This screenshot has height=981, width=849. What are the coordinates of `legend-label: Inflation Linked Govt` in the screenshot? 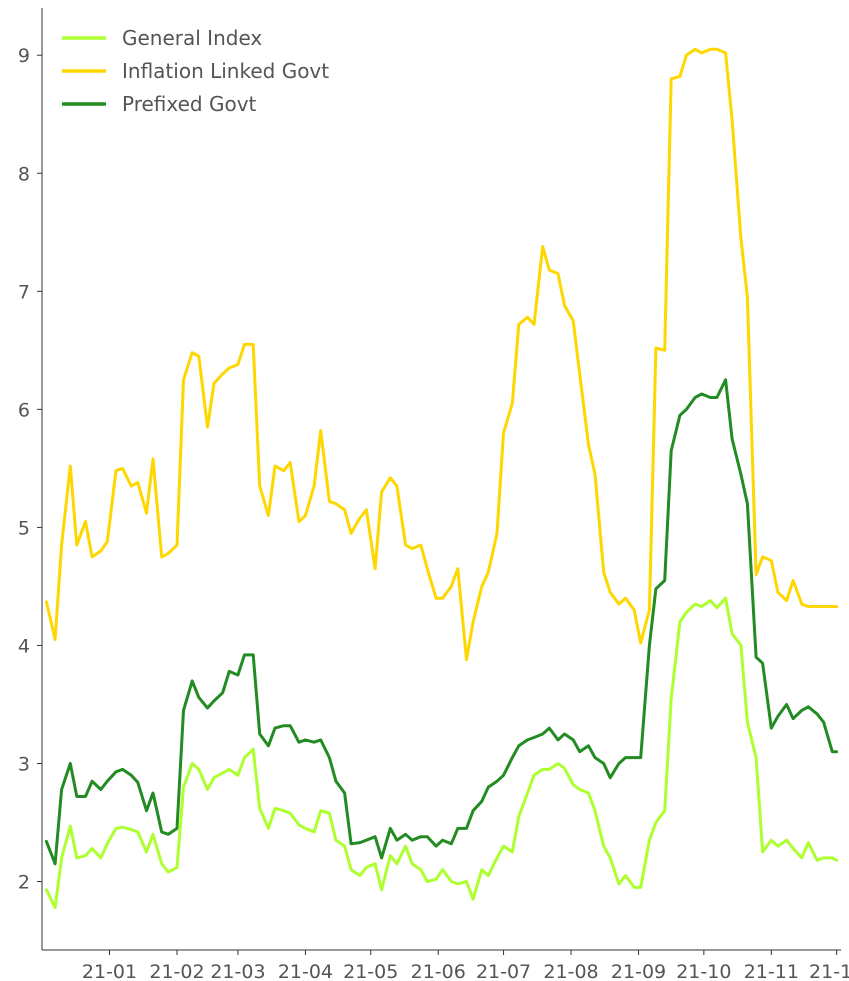 It's located at (225, 71).